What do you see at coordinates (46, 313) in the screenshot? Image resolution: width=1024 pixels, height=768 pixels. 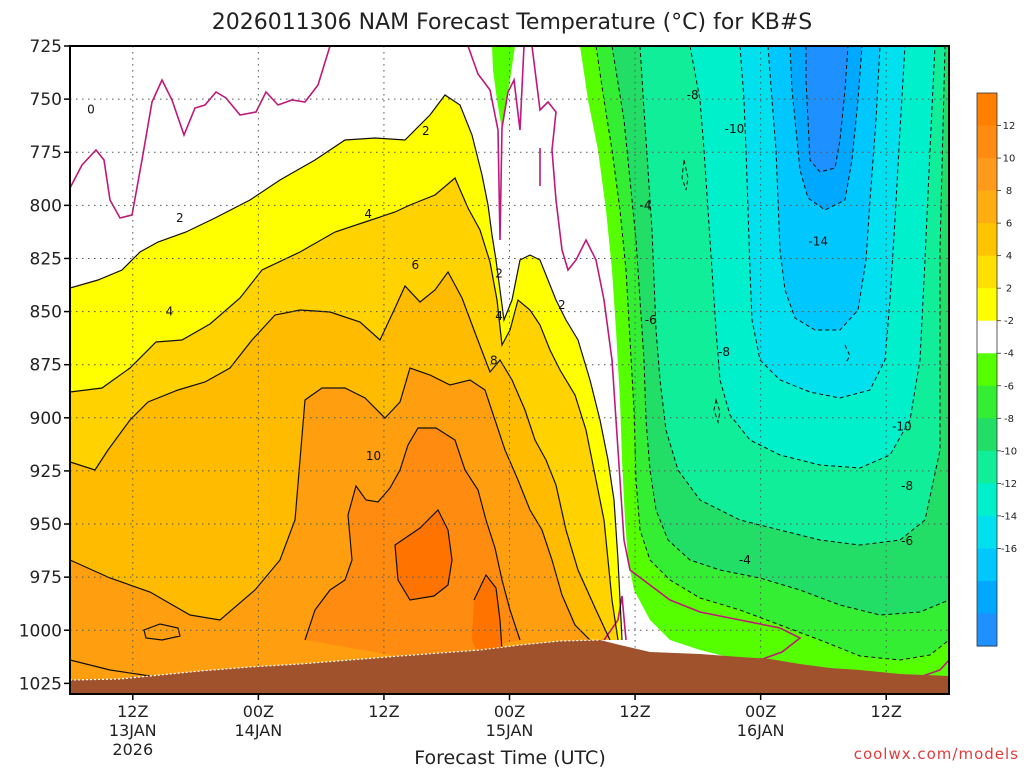 I see `y-tick-label: 850` at bounding box center [46, 313].